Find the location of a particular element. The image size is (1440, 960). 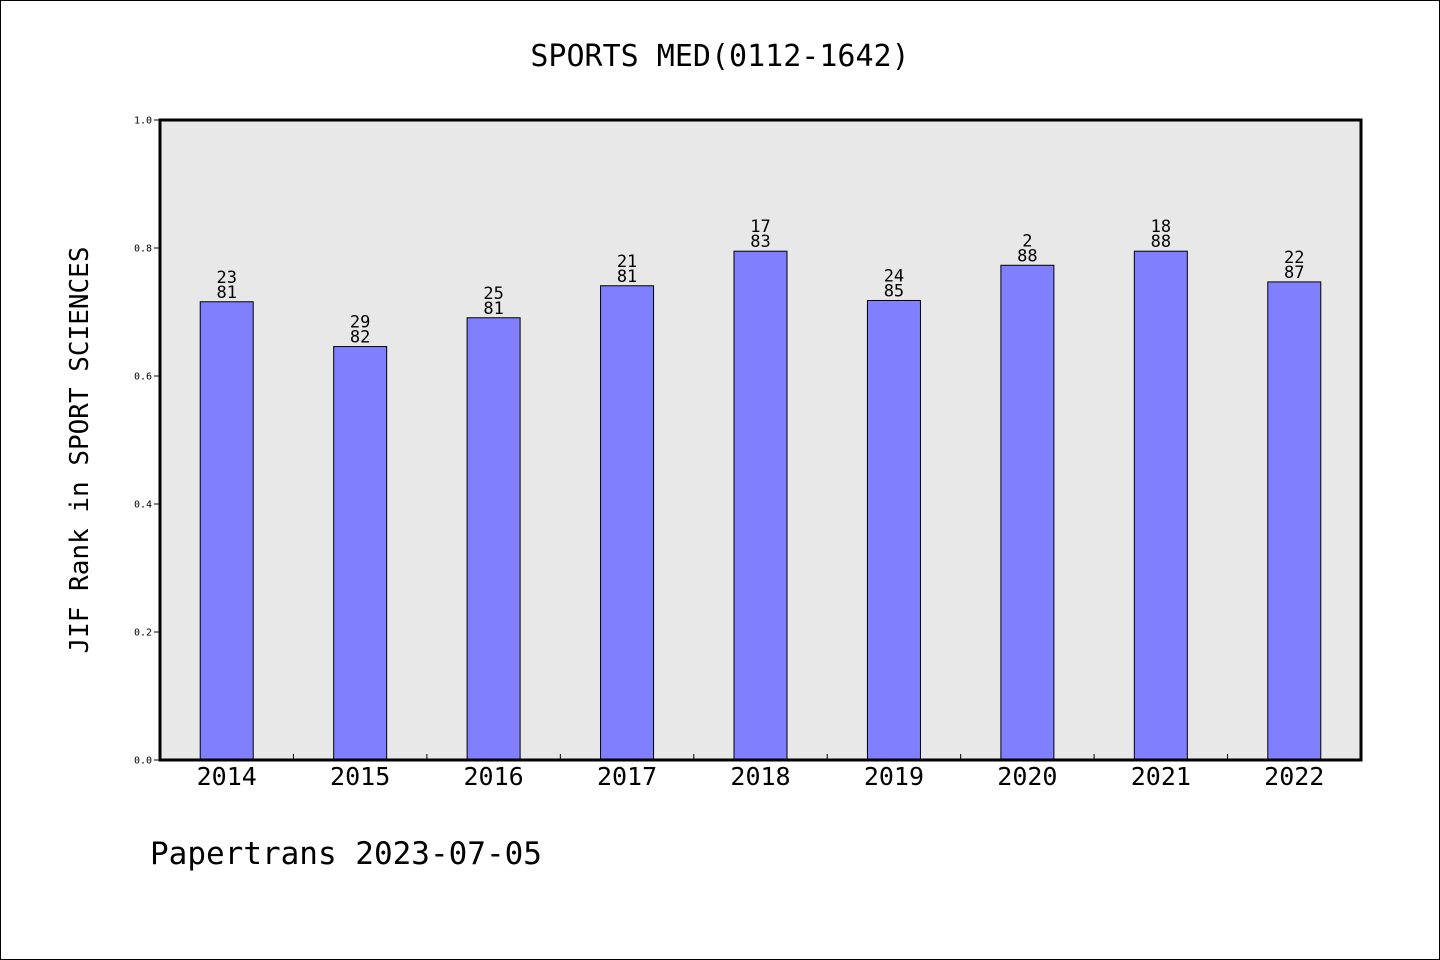

data-label-rank: 17 is located at coordinates (760, 227).